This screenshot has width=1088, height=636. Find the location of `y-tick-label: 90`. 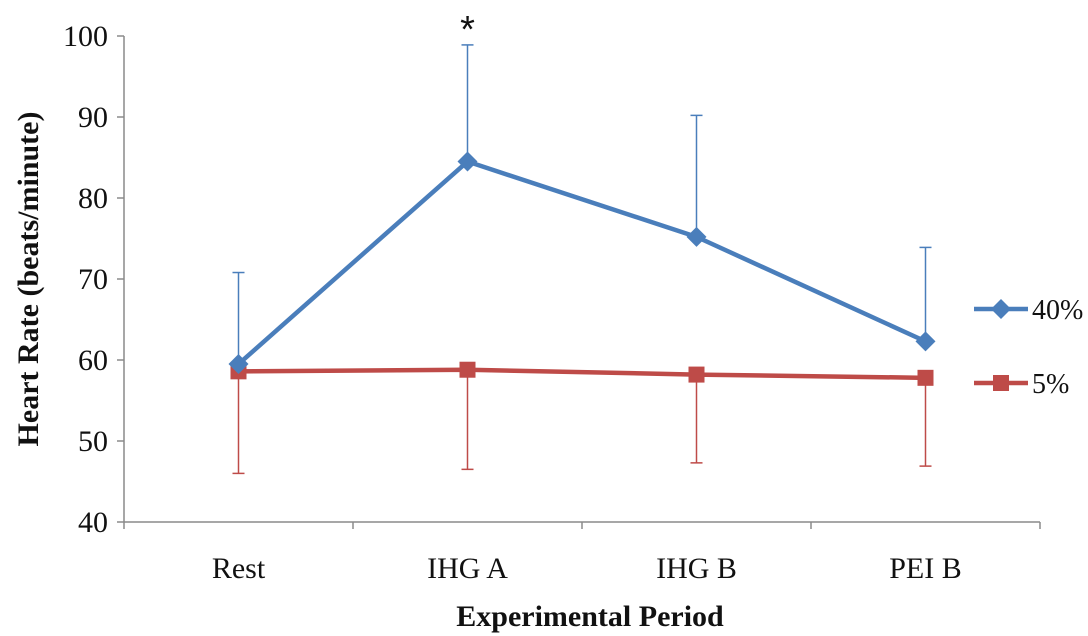

y-tick-label: 90 is located at coordinates (93, 117).